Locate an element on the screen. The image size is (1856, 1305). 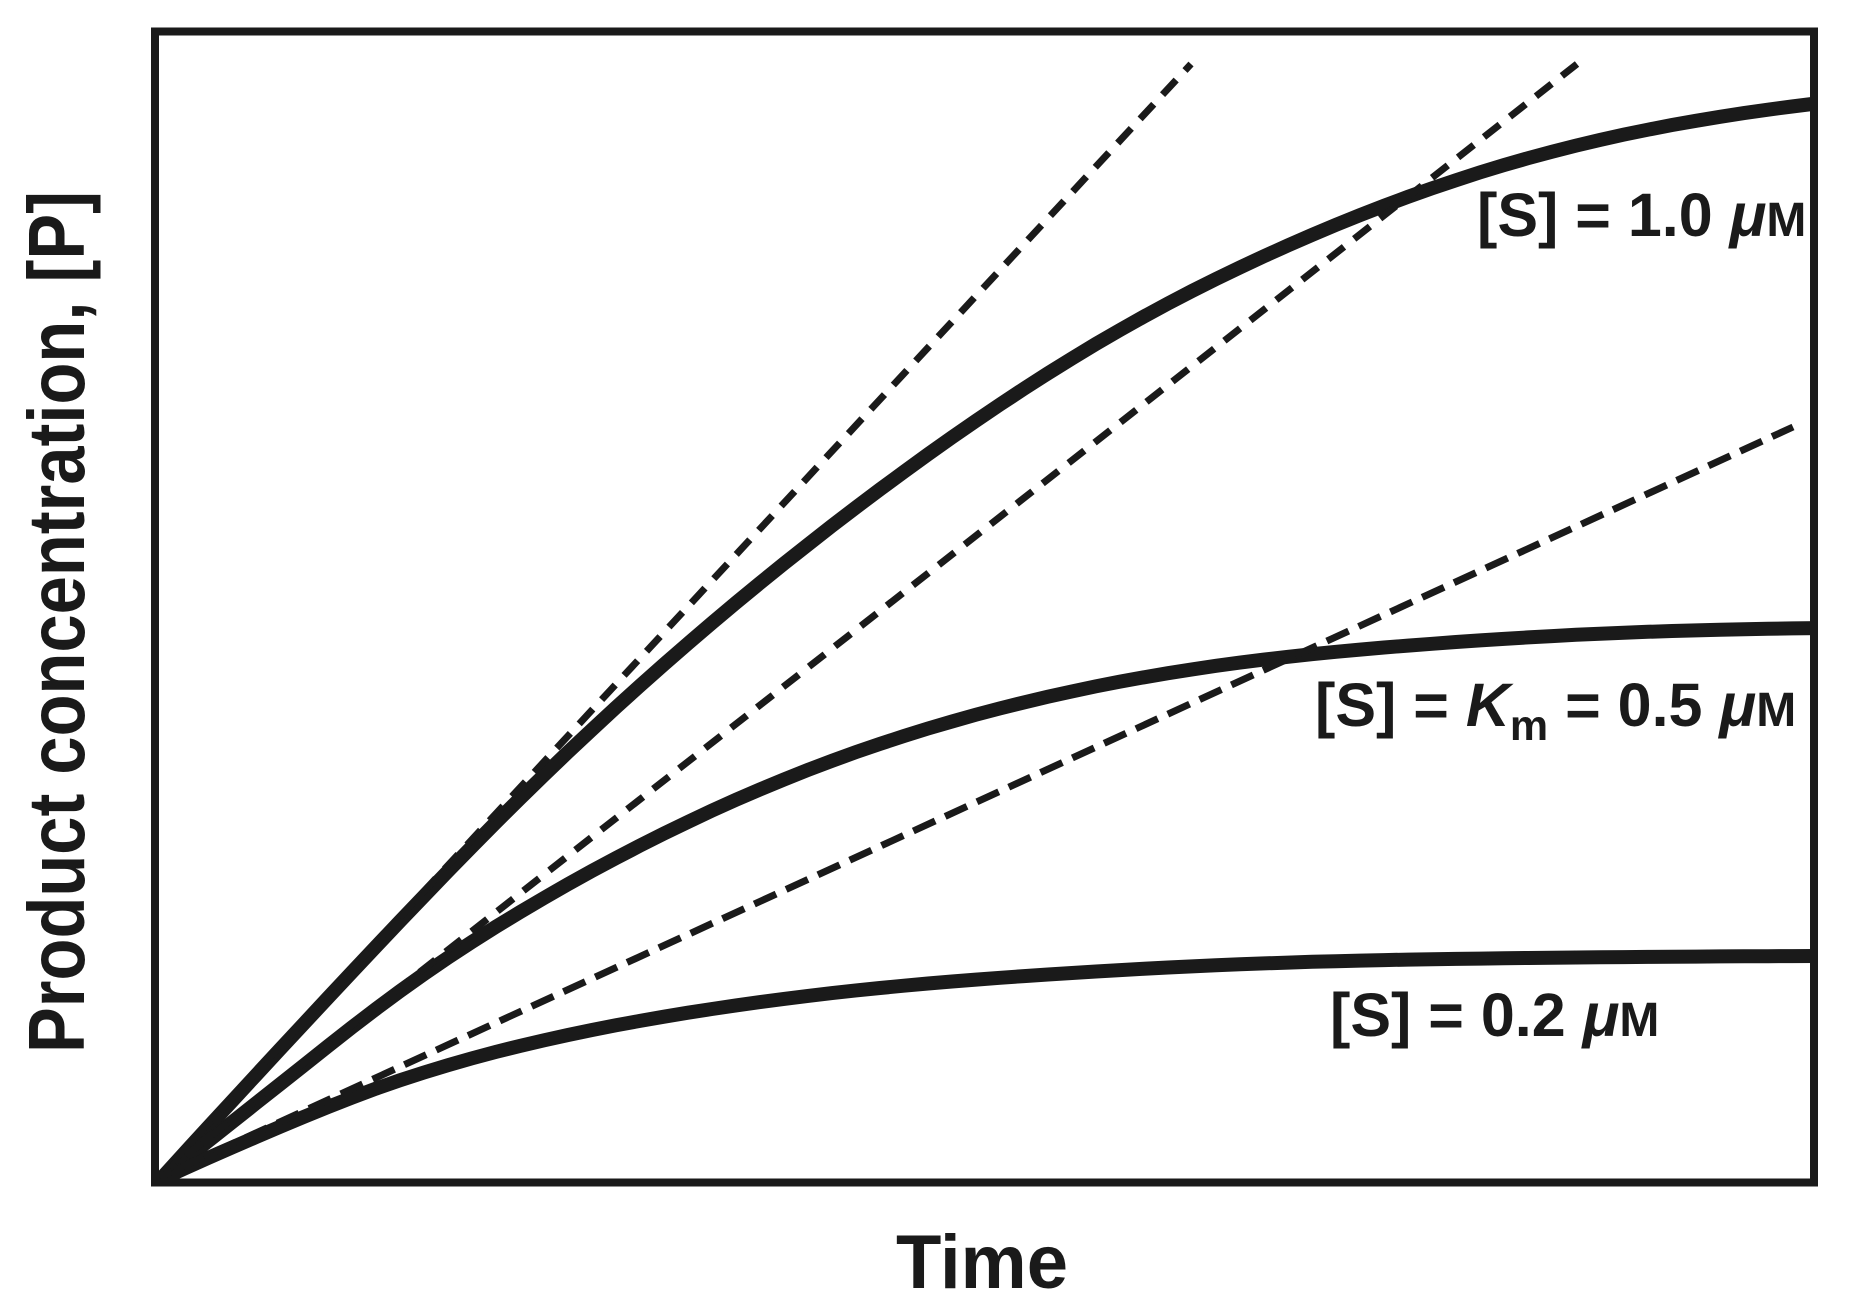
svg-text: [S] = Km = 0.5 μM is located at coordinates (1555, 710).